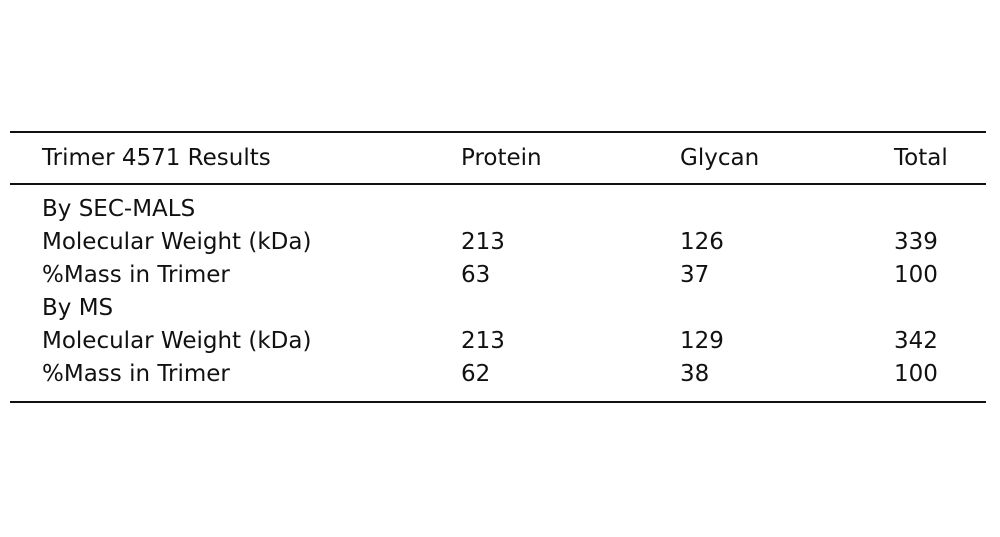  Describe the element at coordinates (498, 374) in the screenshot. I see `table-row: %Mass in Trimer 62 38 100` at that location.